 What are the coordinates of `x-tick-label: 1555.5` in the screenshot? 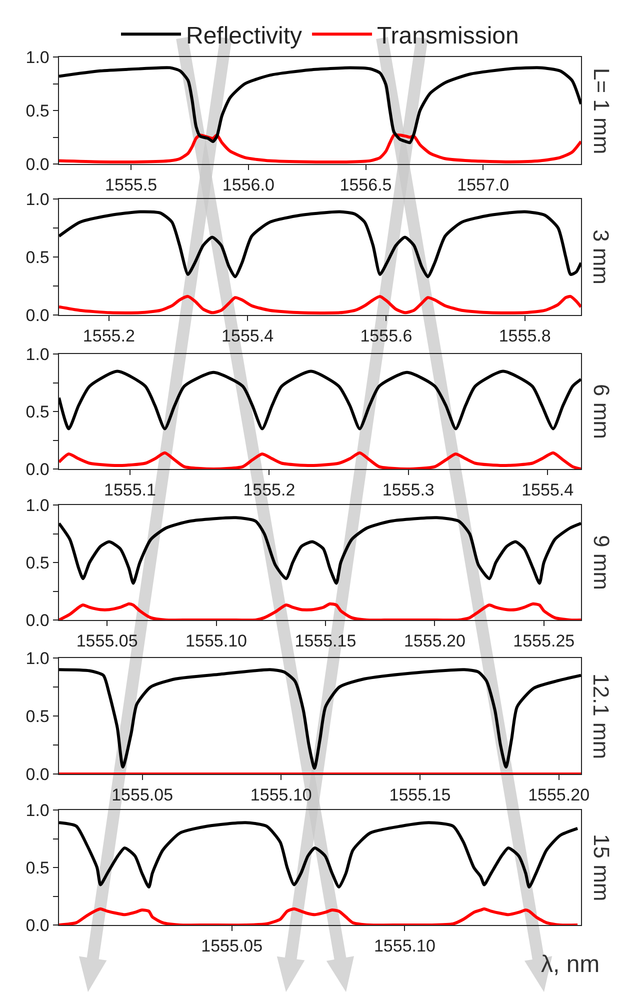 It's located at (131, 185).